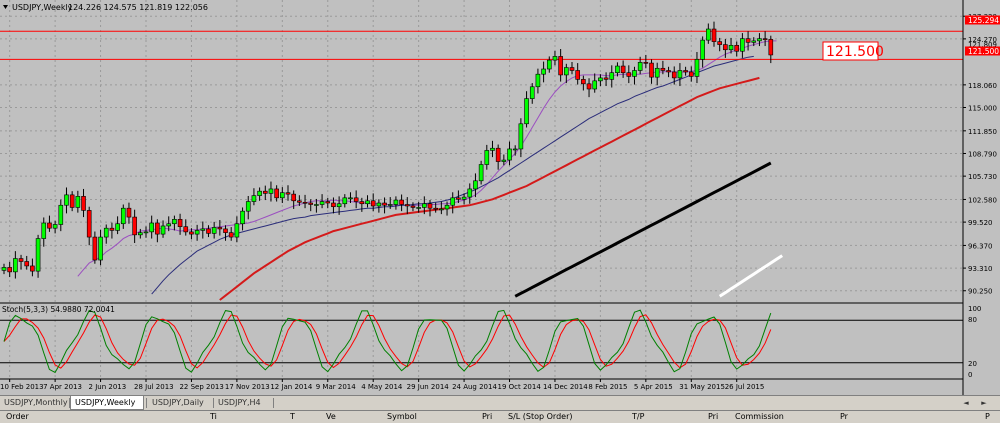 This screenshot has width=1000, height=423. I want to click on tab-usdjpy-monthly: USDJPY,Monthly, so click(36, 402).